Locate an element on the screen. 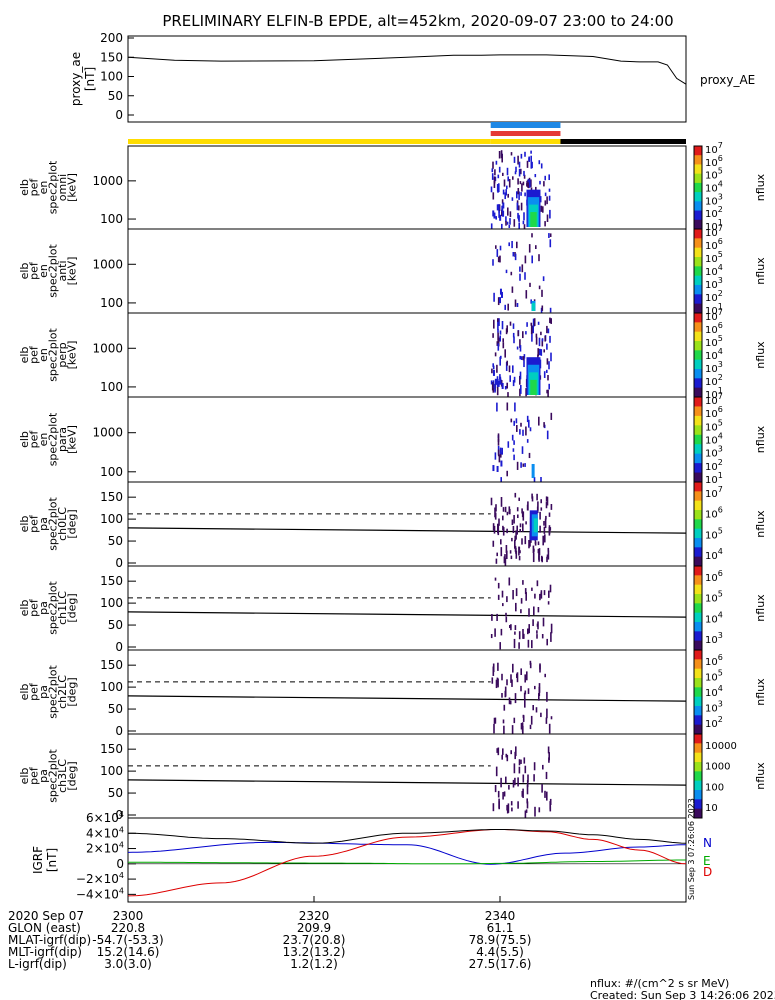 The width and height of the screenshot is (775, 1000). pitch-angle-ytick-label: 150 is located at coordinates (111, 665).